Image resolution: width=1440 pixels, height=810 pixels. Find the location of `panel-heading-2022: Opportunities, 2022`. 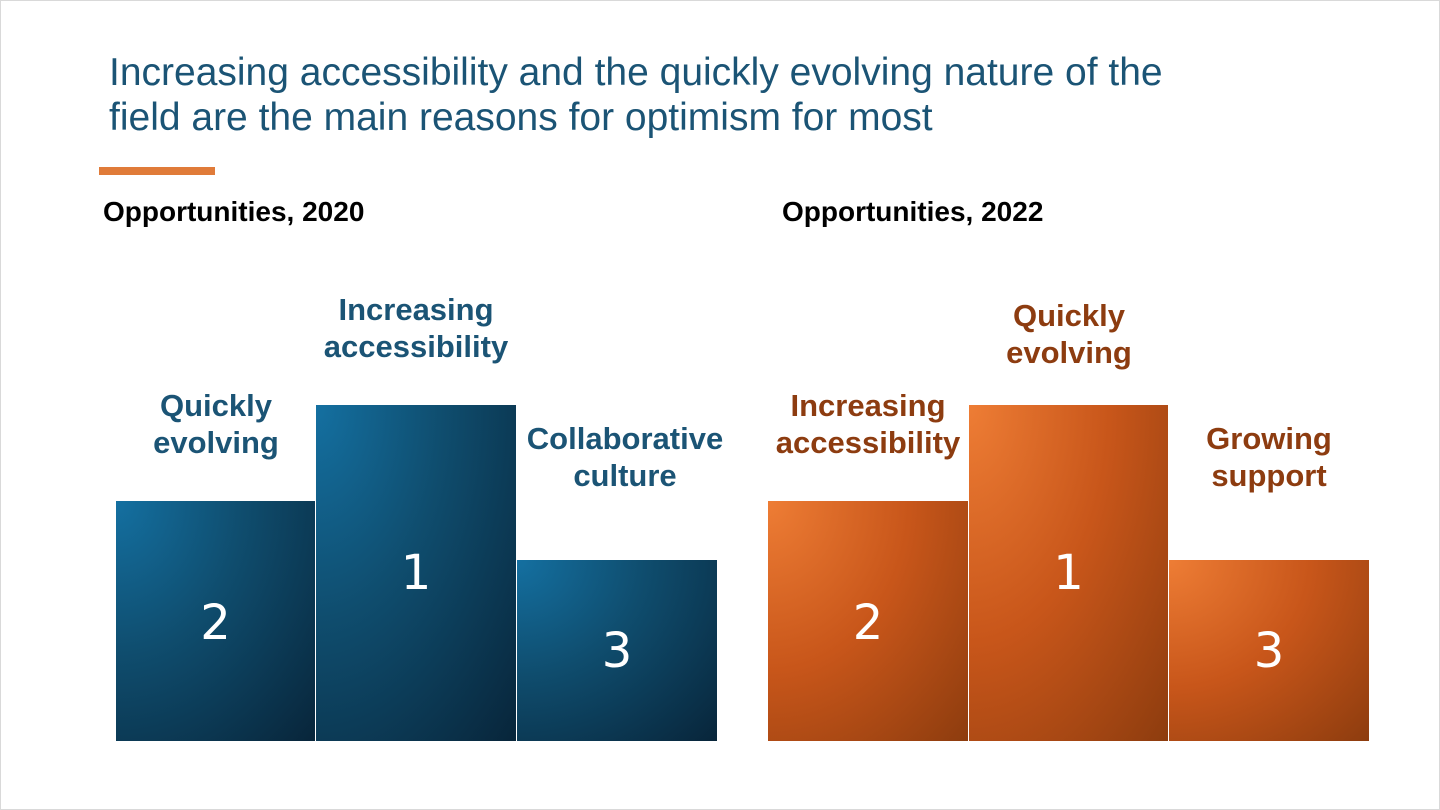

panel-heading-2022: Opportunities, 2022 is located at coordinates (913, 211).